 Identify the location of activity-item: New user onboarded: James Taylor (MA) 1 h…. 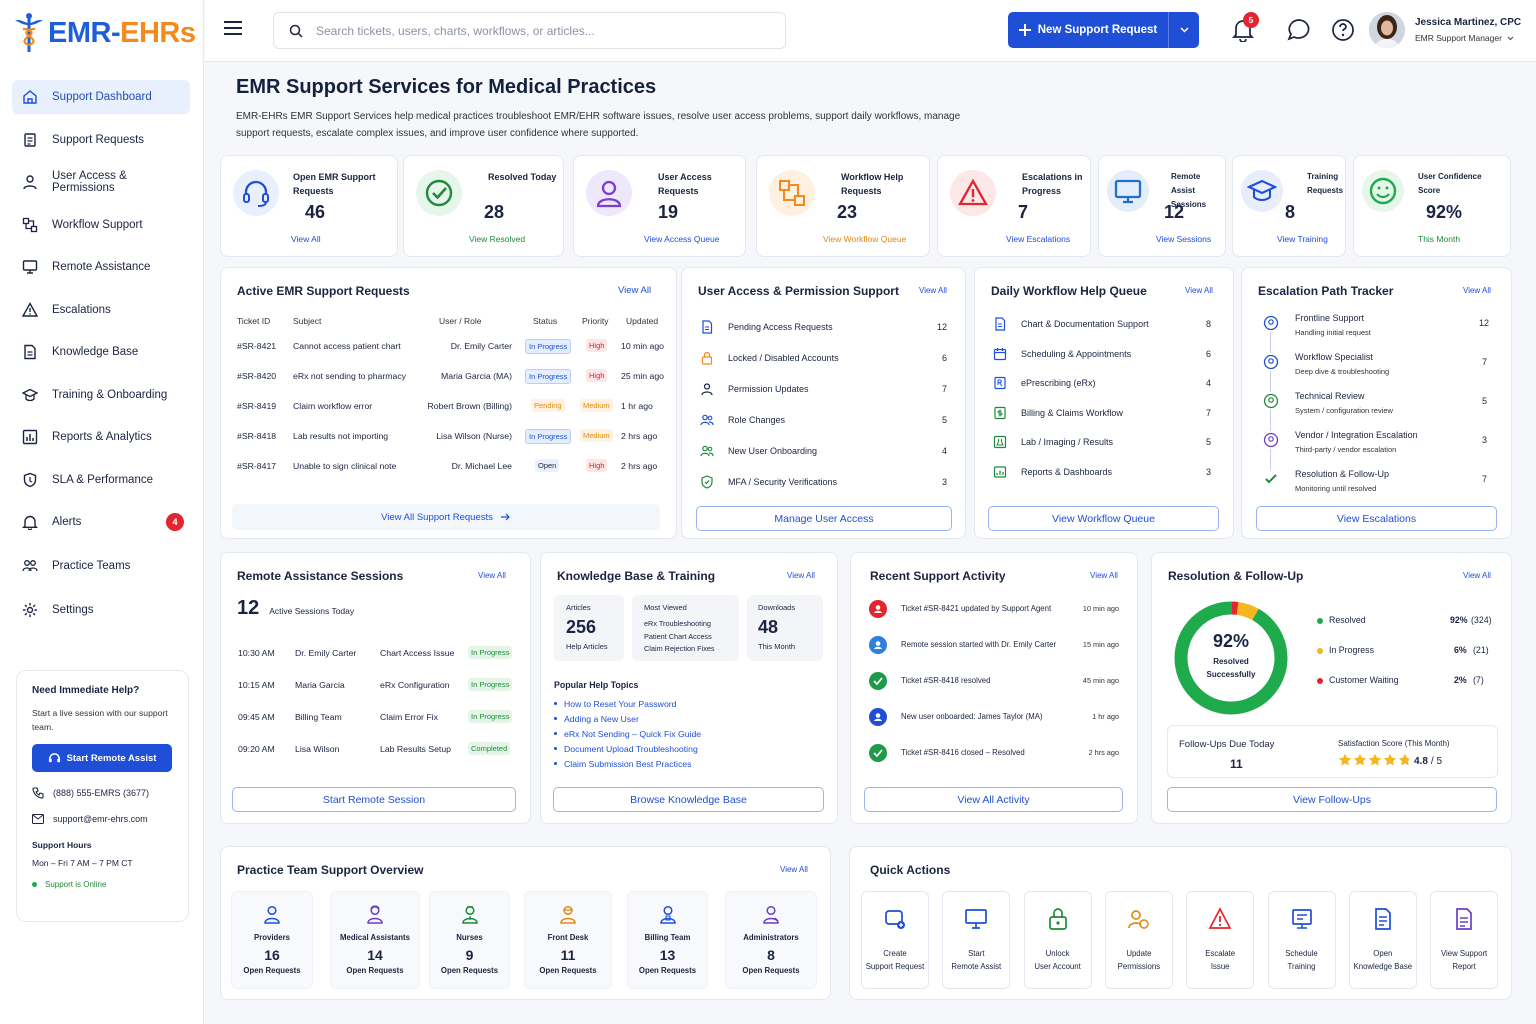
(994, 717).